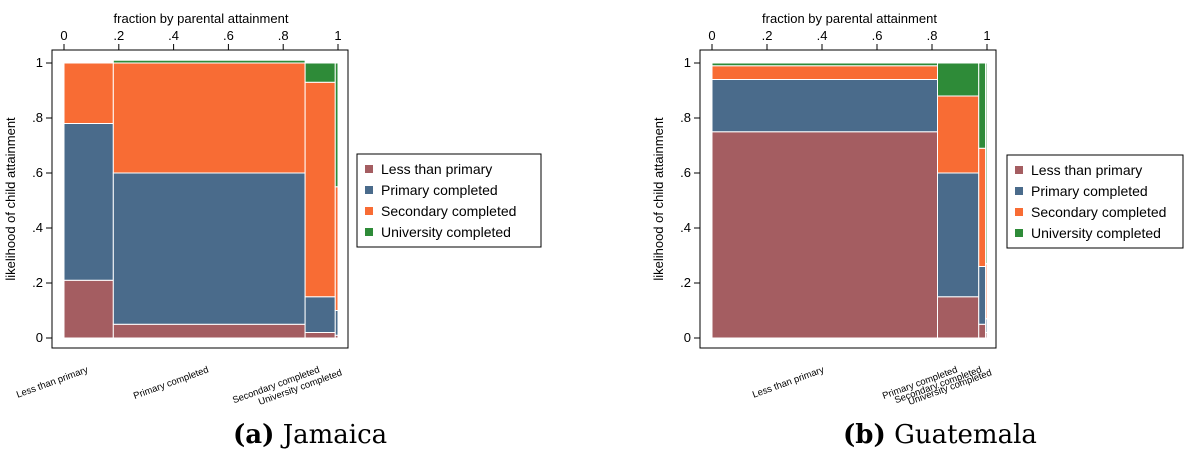  What do you see at coordinates (335, 435) in the screenshot?
I see `caption-a-text: Jamaica` at bounding box center [335, 435].